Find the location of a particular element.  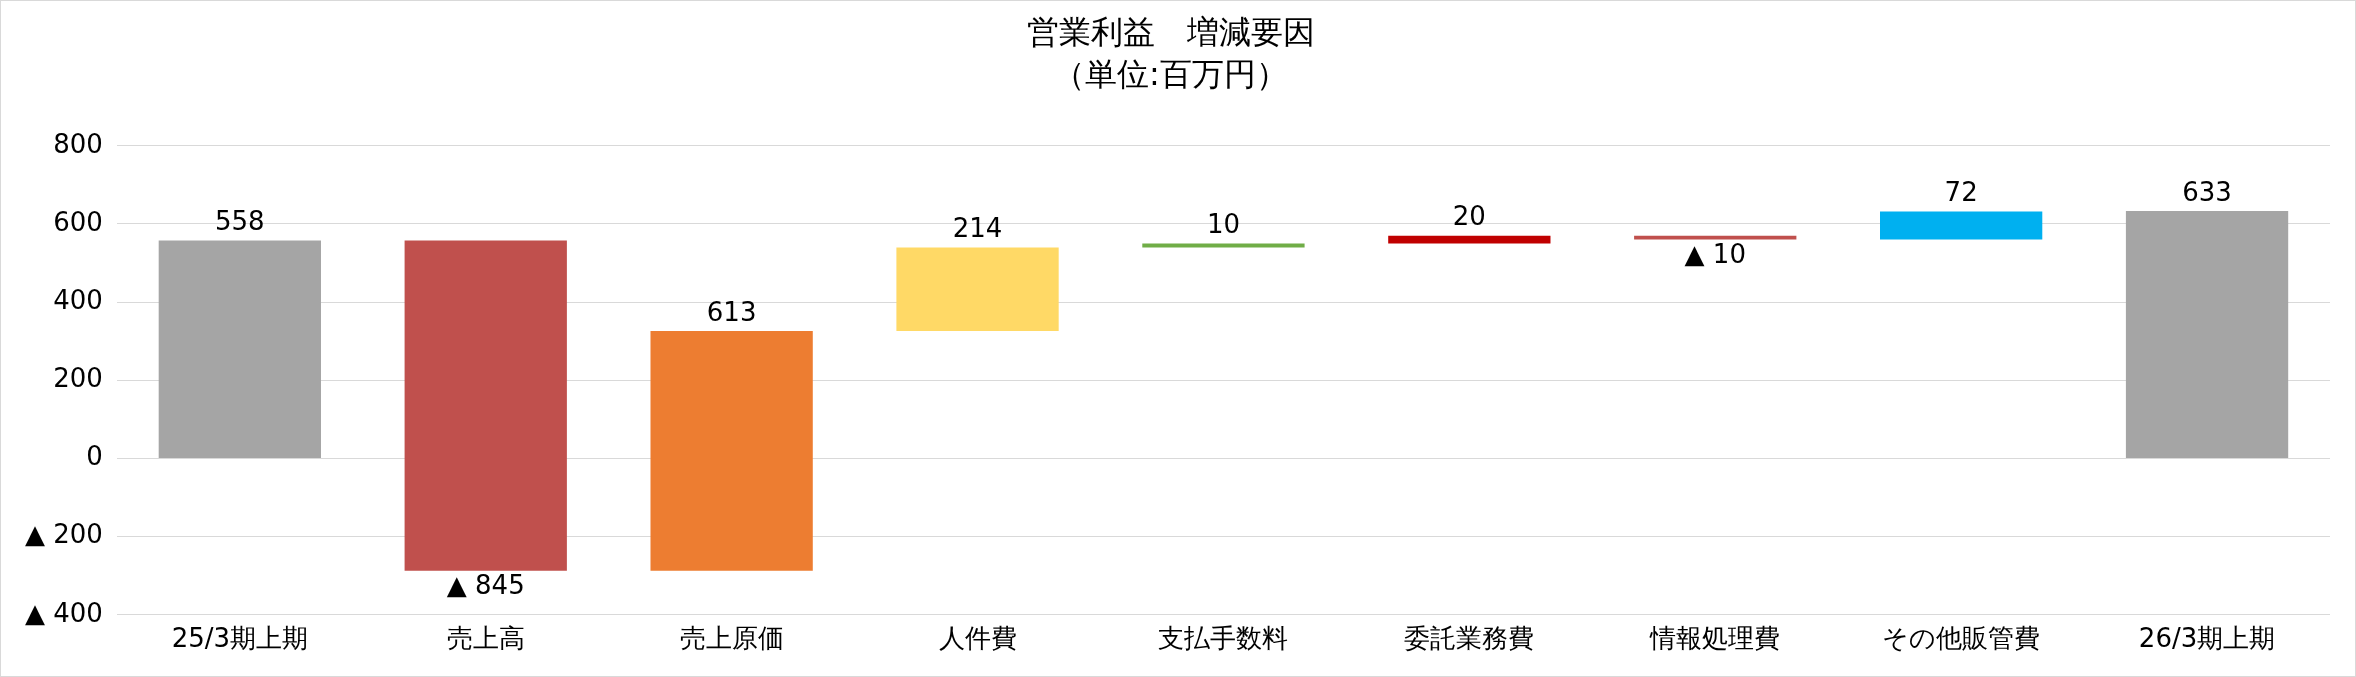

data-label: 10 is located at coordinates (1223, 224).